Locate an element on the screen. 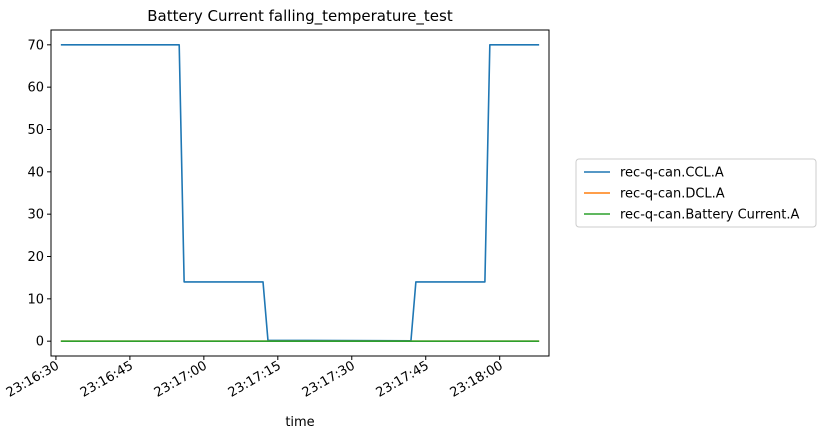 Image resolution: width=828 pixels, height=439 pixels. x-tick-label: 23:17:30 is located at coordinates (329, 379).